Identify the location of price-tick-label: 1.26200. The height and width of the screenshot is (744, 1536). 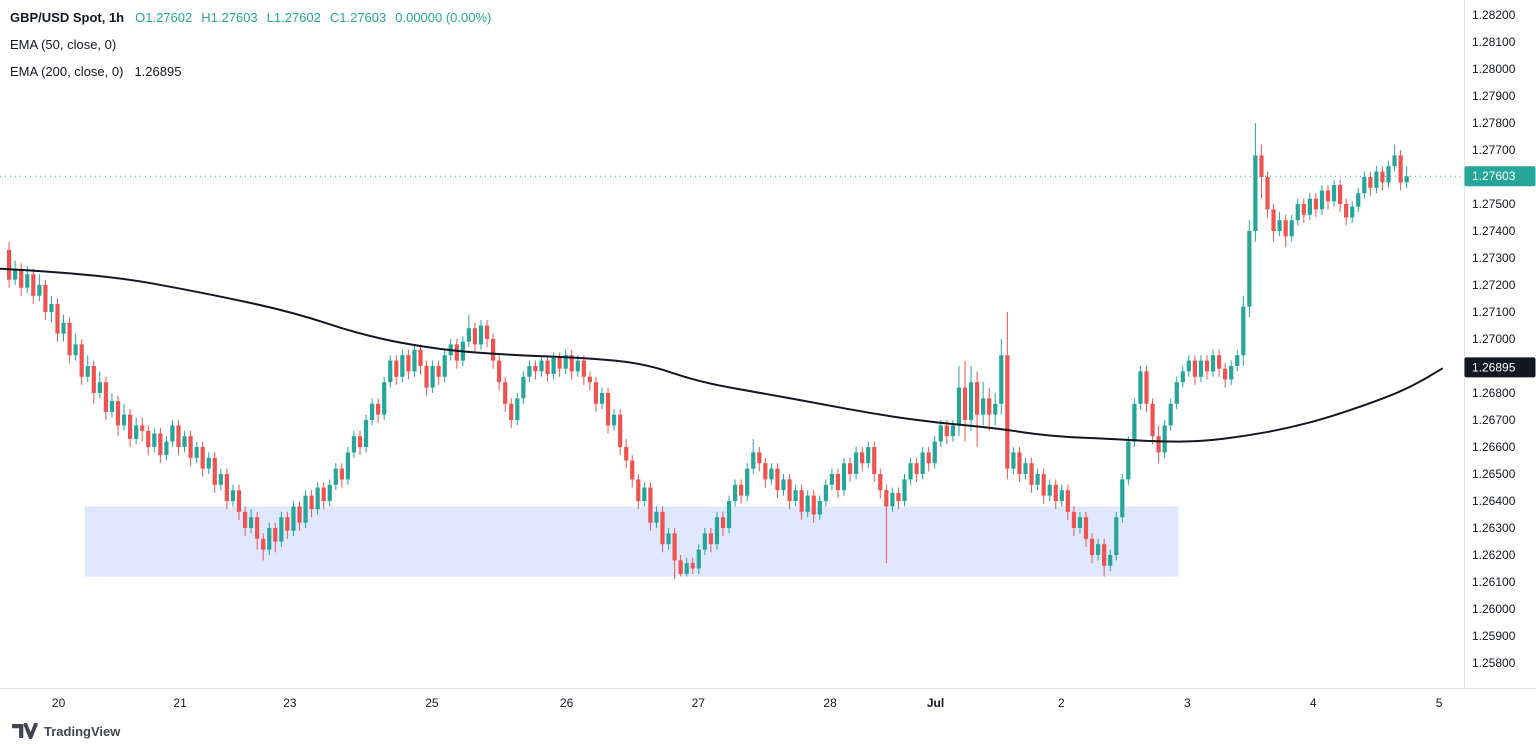
(1494, 555).